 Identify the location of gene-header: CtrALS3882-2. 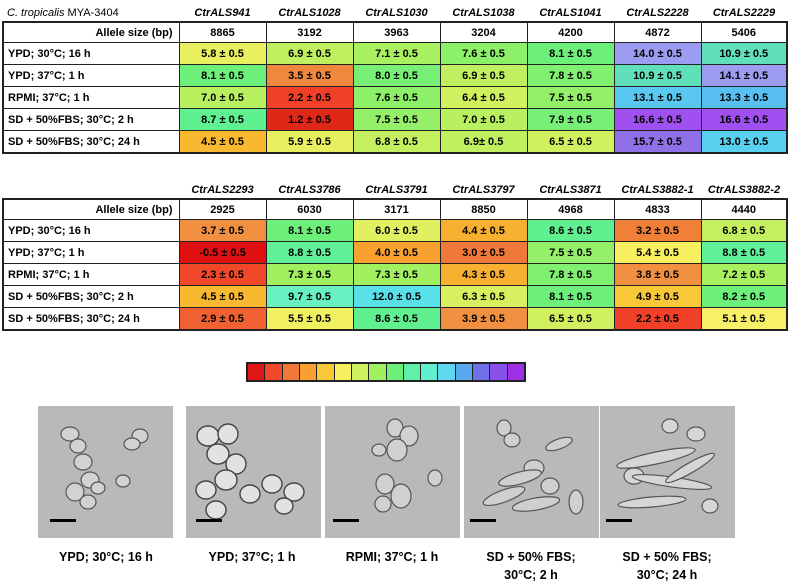
(744, 189).